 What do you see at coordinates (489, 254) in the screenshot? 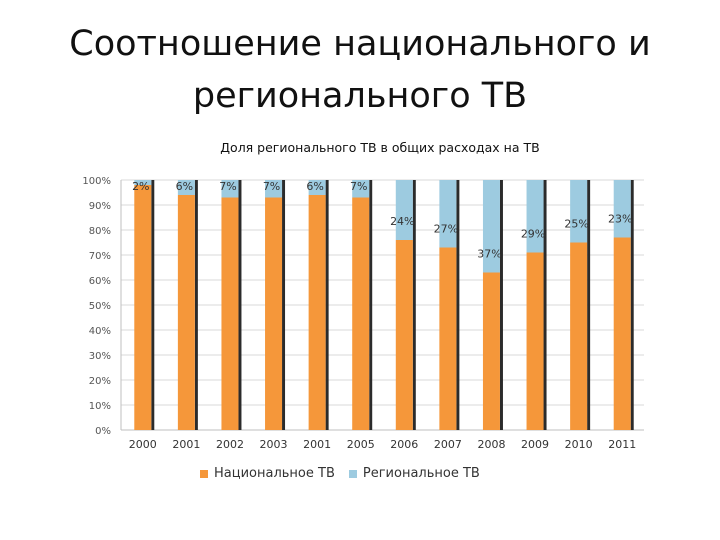
I see `data-label: 37%` at bounding box center [489, 254].